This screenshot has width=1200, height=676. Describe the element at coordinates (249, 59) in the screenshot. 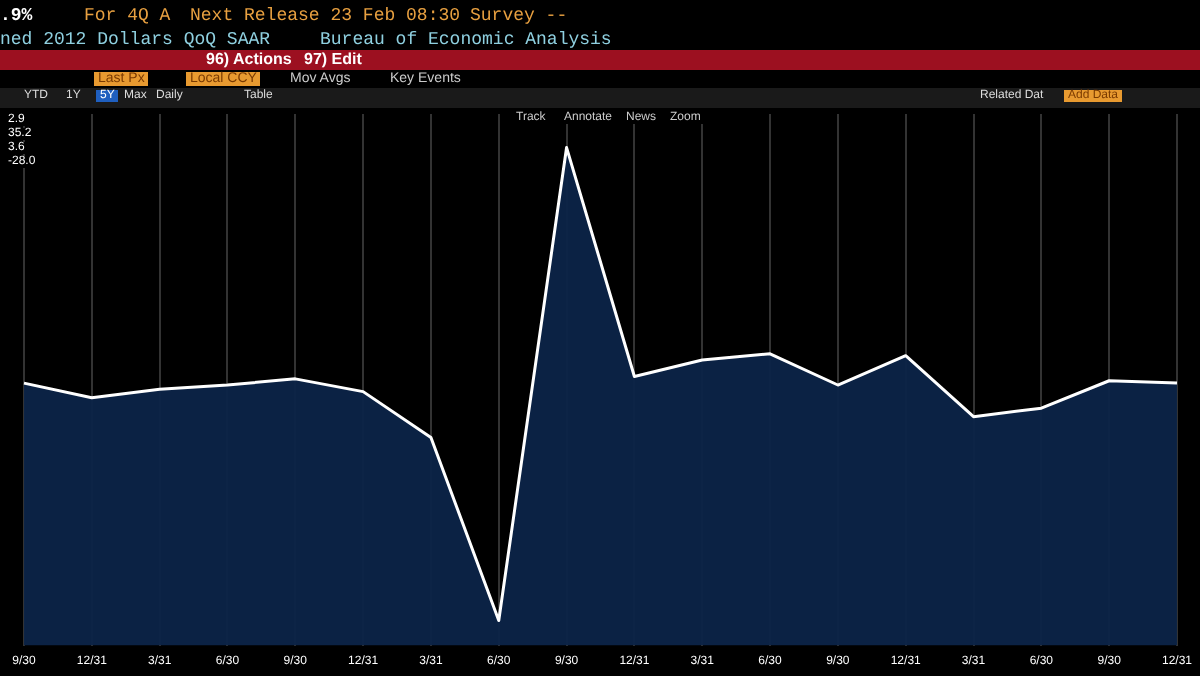

I see `text: 96) Actions` at that location.